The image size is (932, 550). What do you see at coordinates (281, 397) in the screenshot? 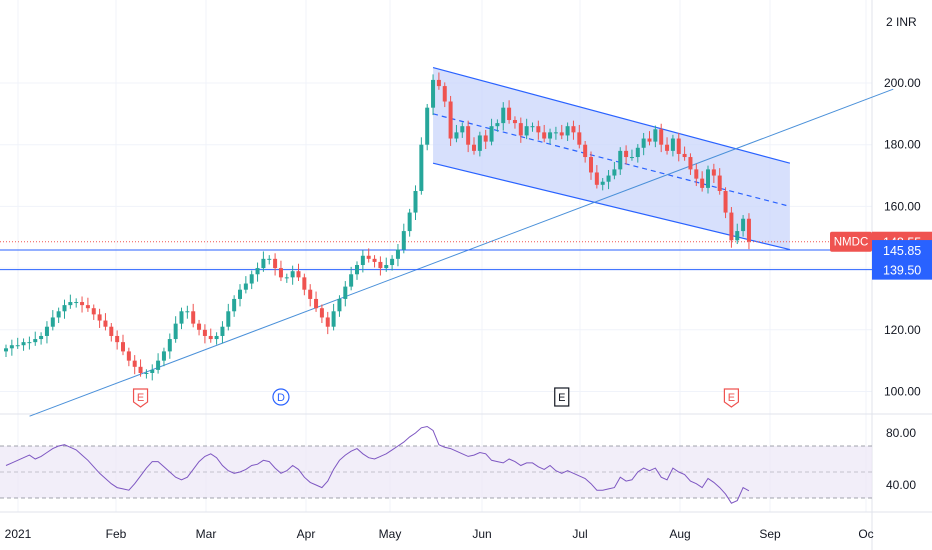
I see `event-marker-D: D` at bounding box center [281, 397].